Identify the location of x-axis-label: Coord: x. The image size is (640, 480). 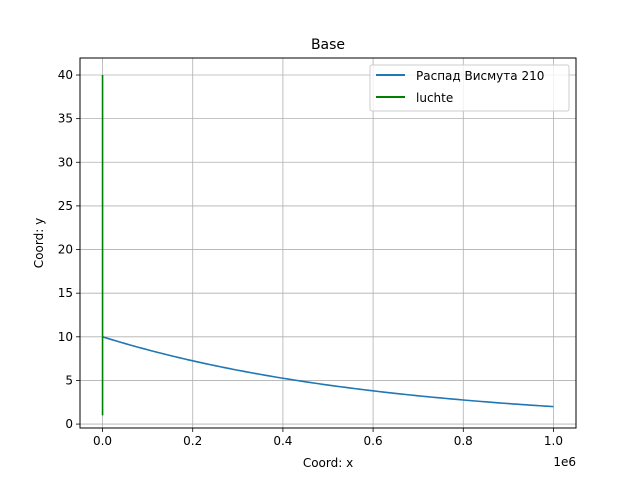
(328, 463).